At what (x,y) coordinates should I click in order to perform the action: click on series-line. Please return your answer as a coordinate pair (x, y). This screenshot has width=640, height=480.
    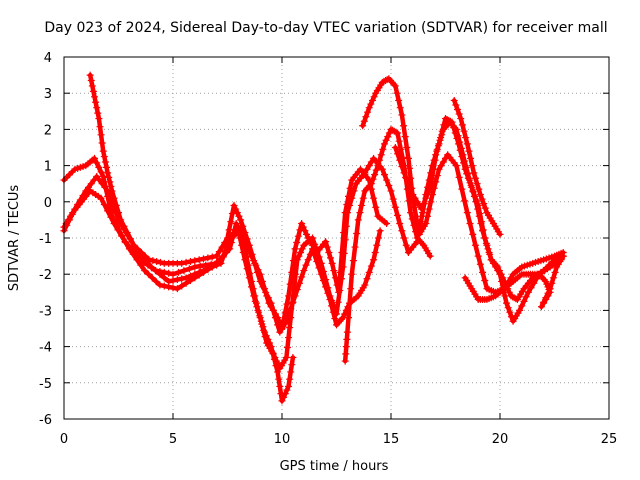
    Looking at the image, I should click on (387, 245).